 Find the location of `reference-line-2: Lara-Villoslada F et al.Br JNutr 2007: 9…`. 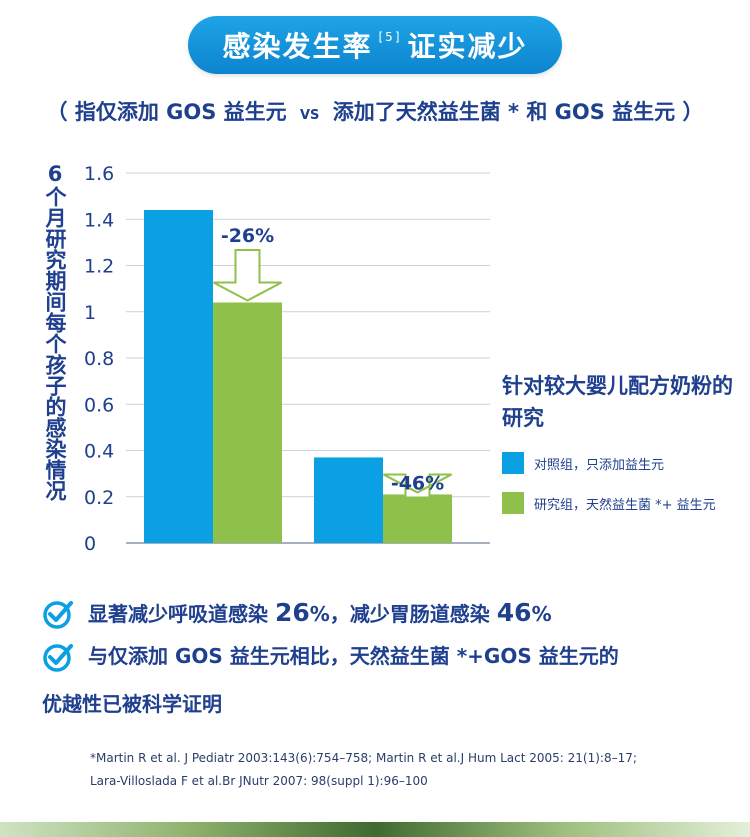

reference-line-2: Lara-Villoslada F et al.Br JNutr 2007: 9… is located at coordinates (259, 781).